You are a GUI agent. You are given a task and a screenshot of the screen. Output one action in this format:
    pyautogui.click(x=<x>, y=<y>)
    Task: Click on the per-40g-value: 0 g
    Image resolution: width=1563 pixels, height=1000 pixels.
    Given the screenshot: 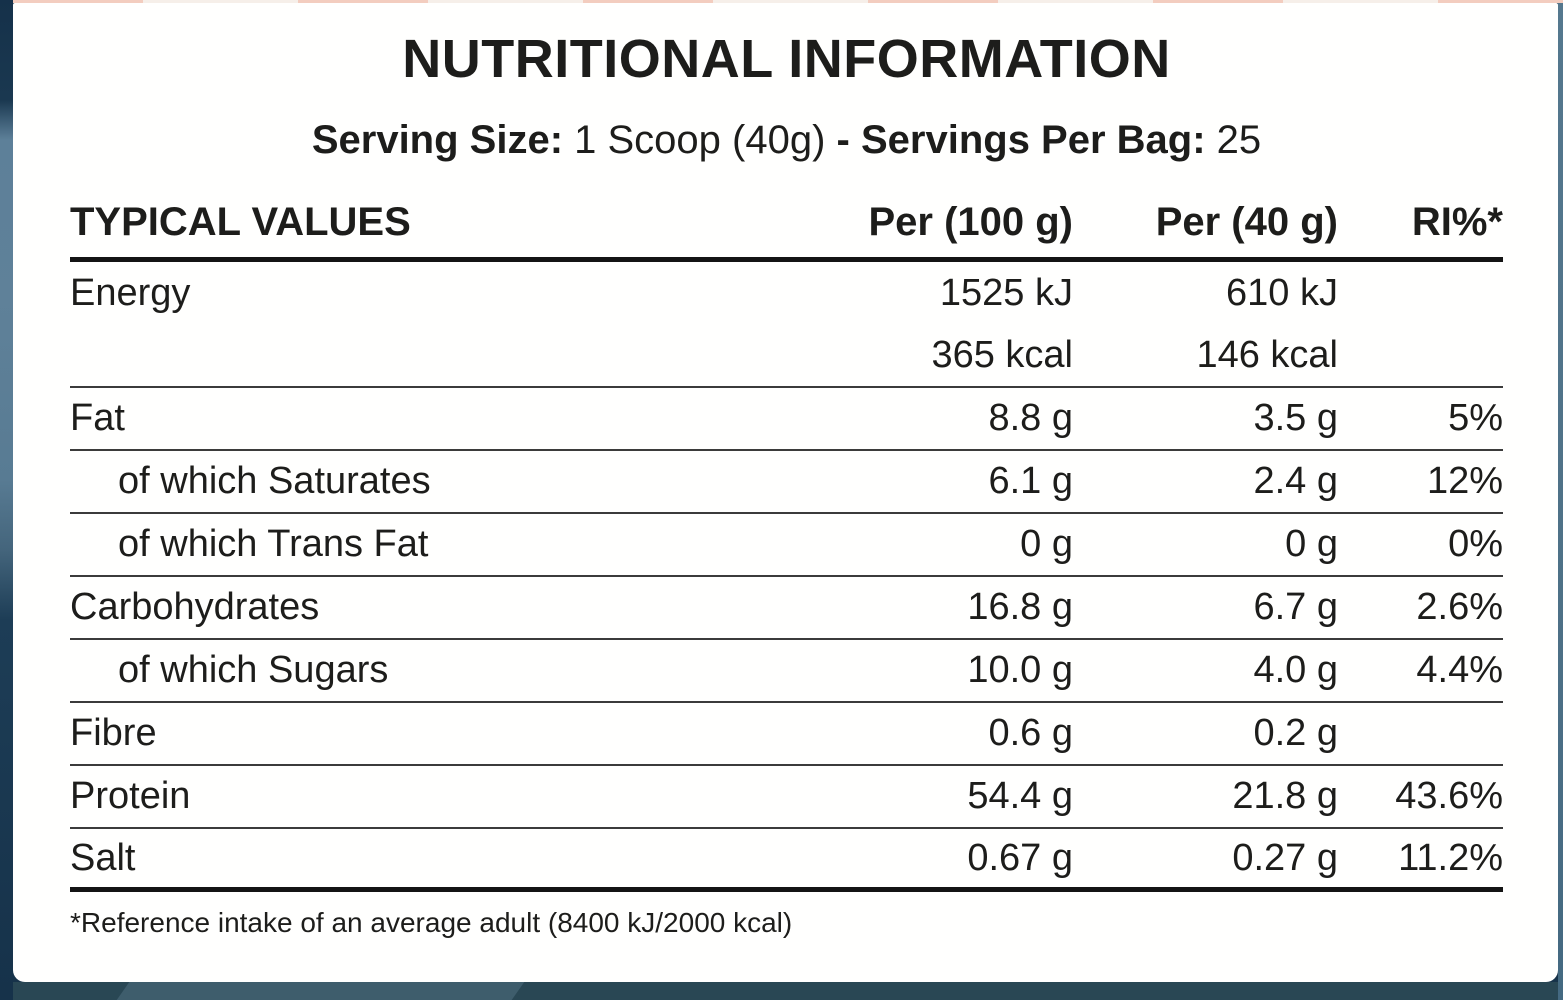 What is the action you would take?
    pyautogui.click(x=1311, y=544)
    